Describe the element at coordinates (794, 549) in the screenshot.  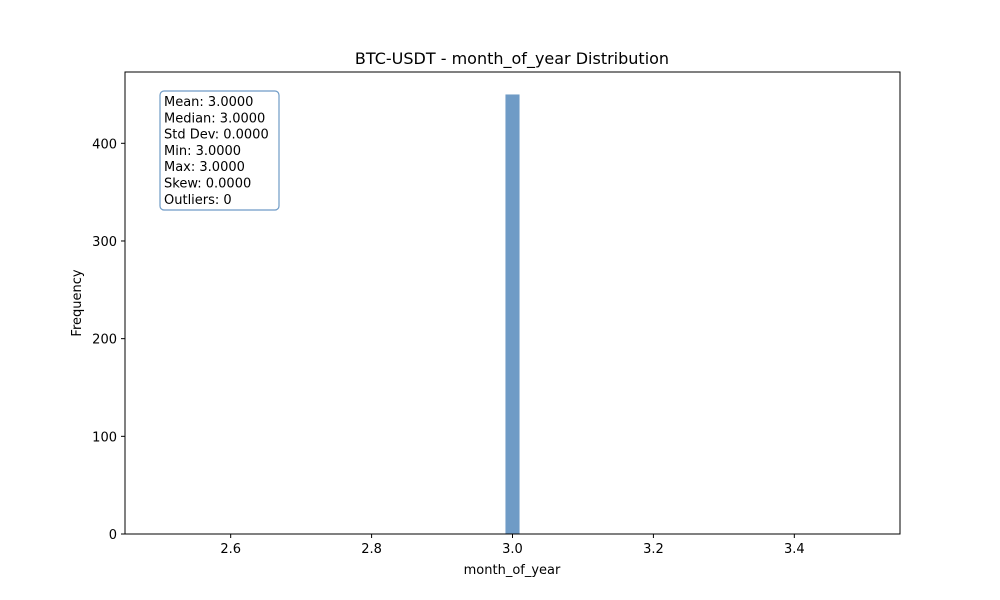
I see `x-tick-label: 3.4` at that location.